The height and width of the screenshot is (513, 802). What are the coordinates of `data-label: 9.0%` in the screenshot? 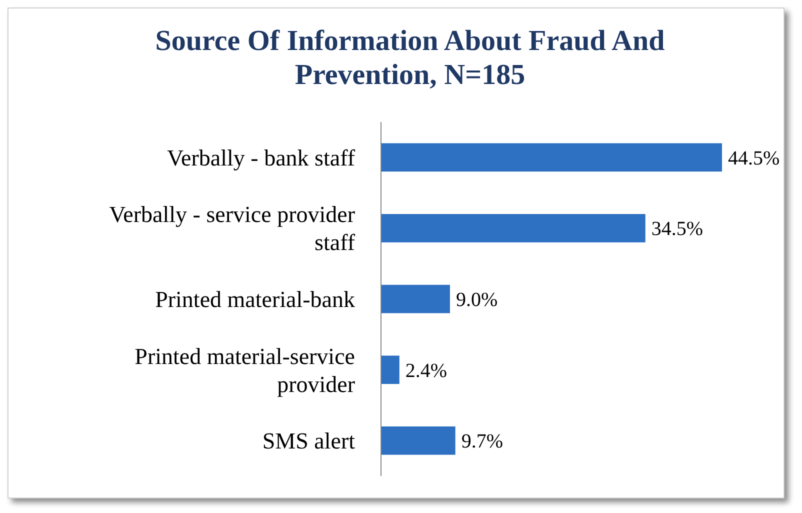 It's located at (477, 300).